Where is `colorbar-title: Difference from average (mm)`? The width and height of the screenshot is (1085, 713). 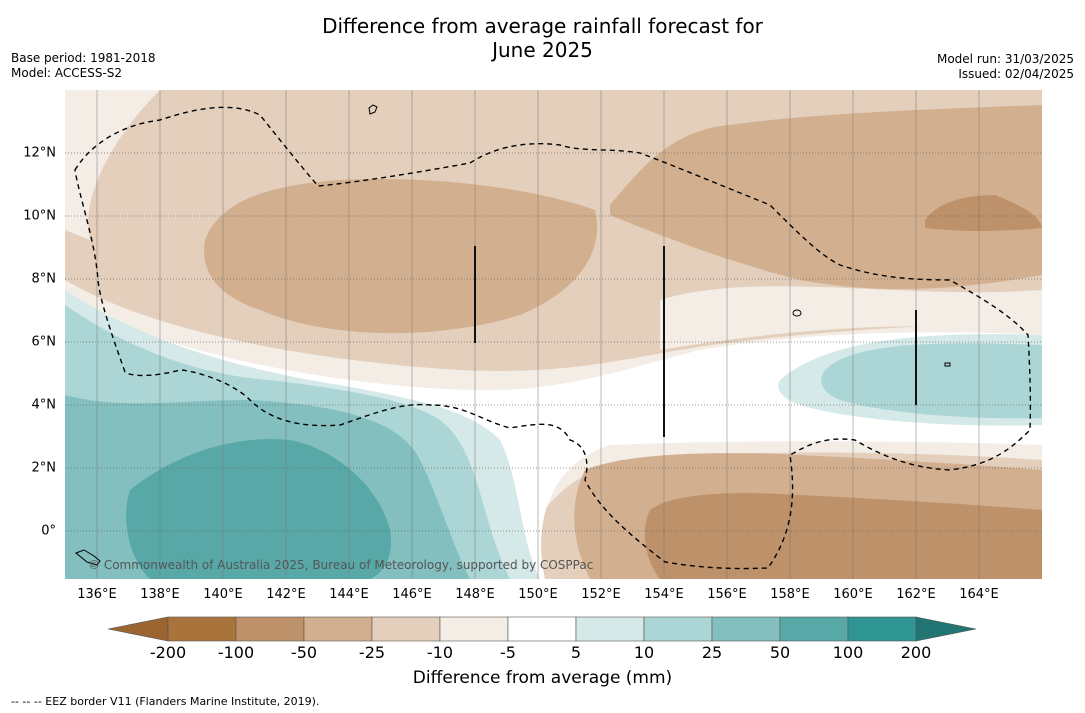 colorbar-title: Difference from average (mm) is located at coordinates (542, 678).